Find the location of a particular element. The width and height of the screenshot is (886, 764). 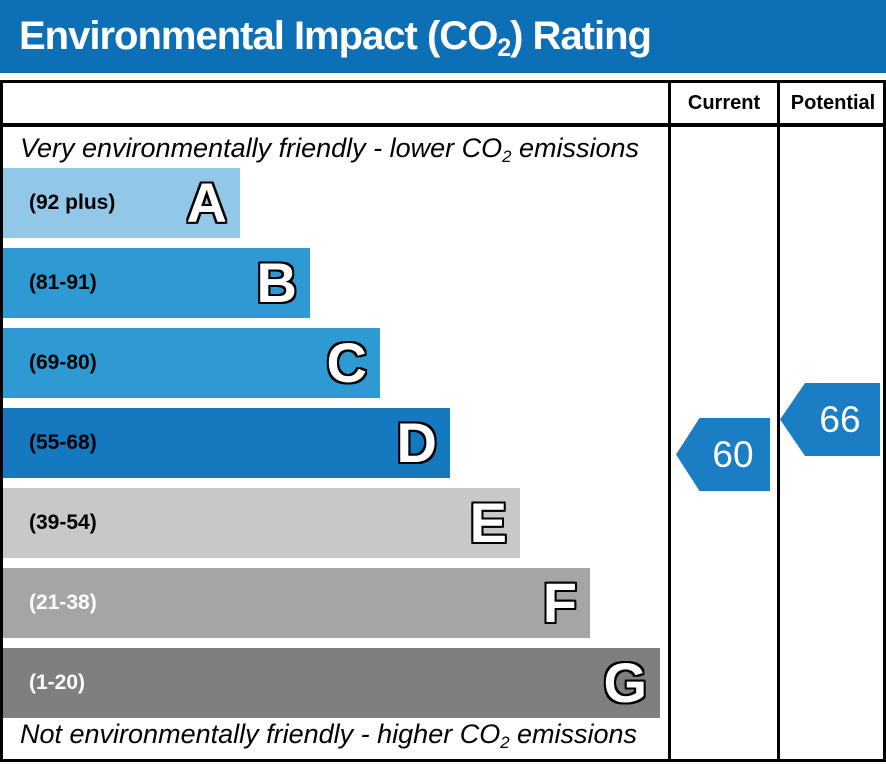

band-row-c: (69-80) C is located at coordinates (191, 363).